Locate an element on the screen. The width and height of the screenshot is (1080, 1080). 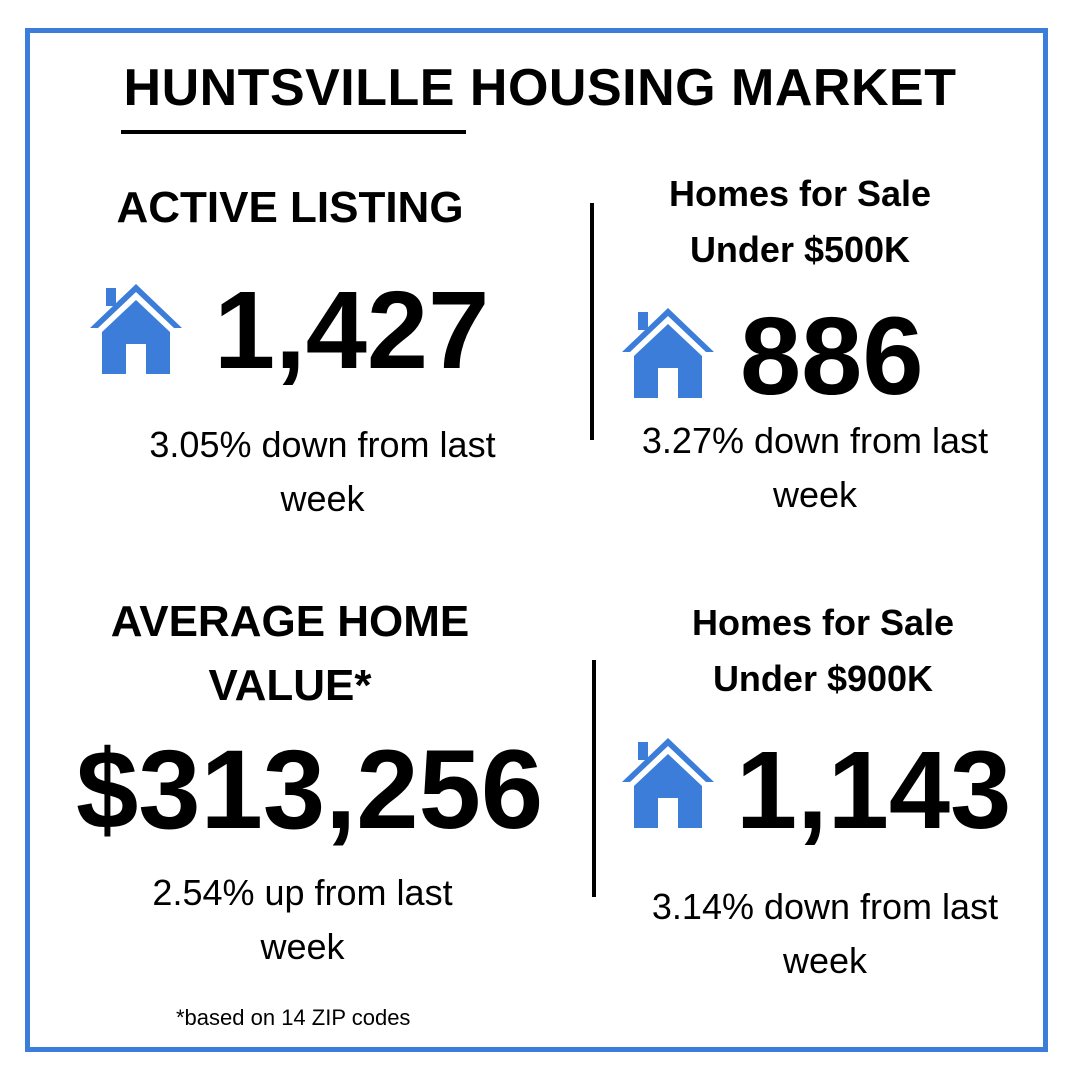
column-divider-top is located at coordinates (592, 321).